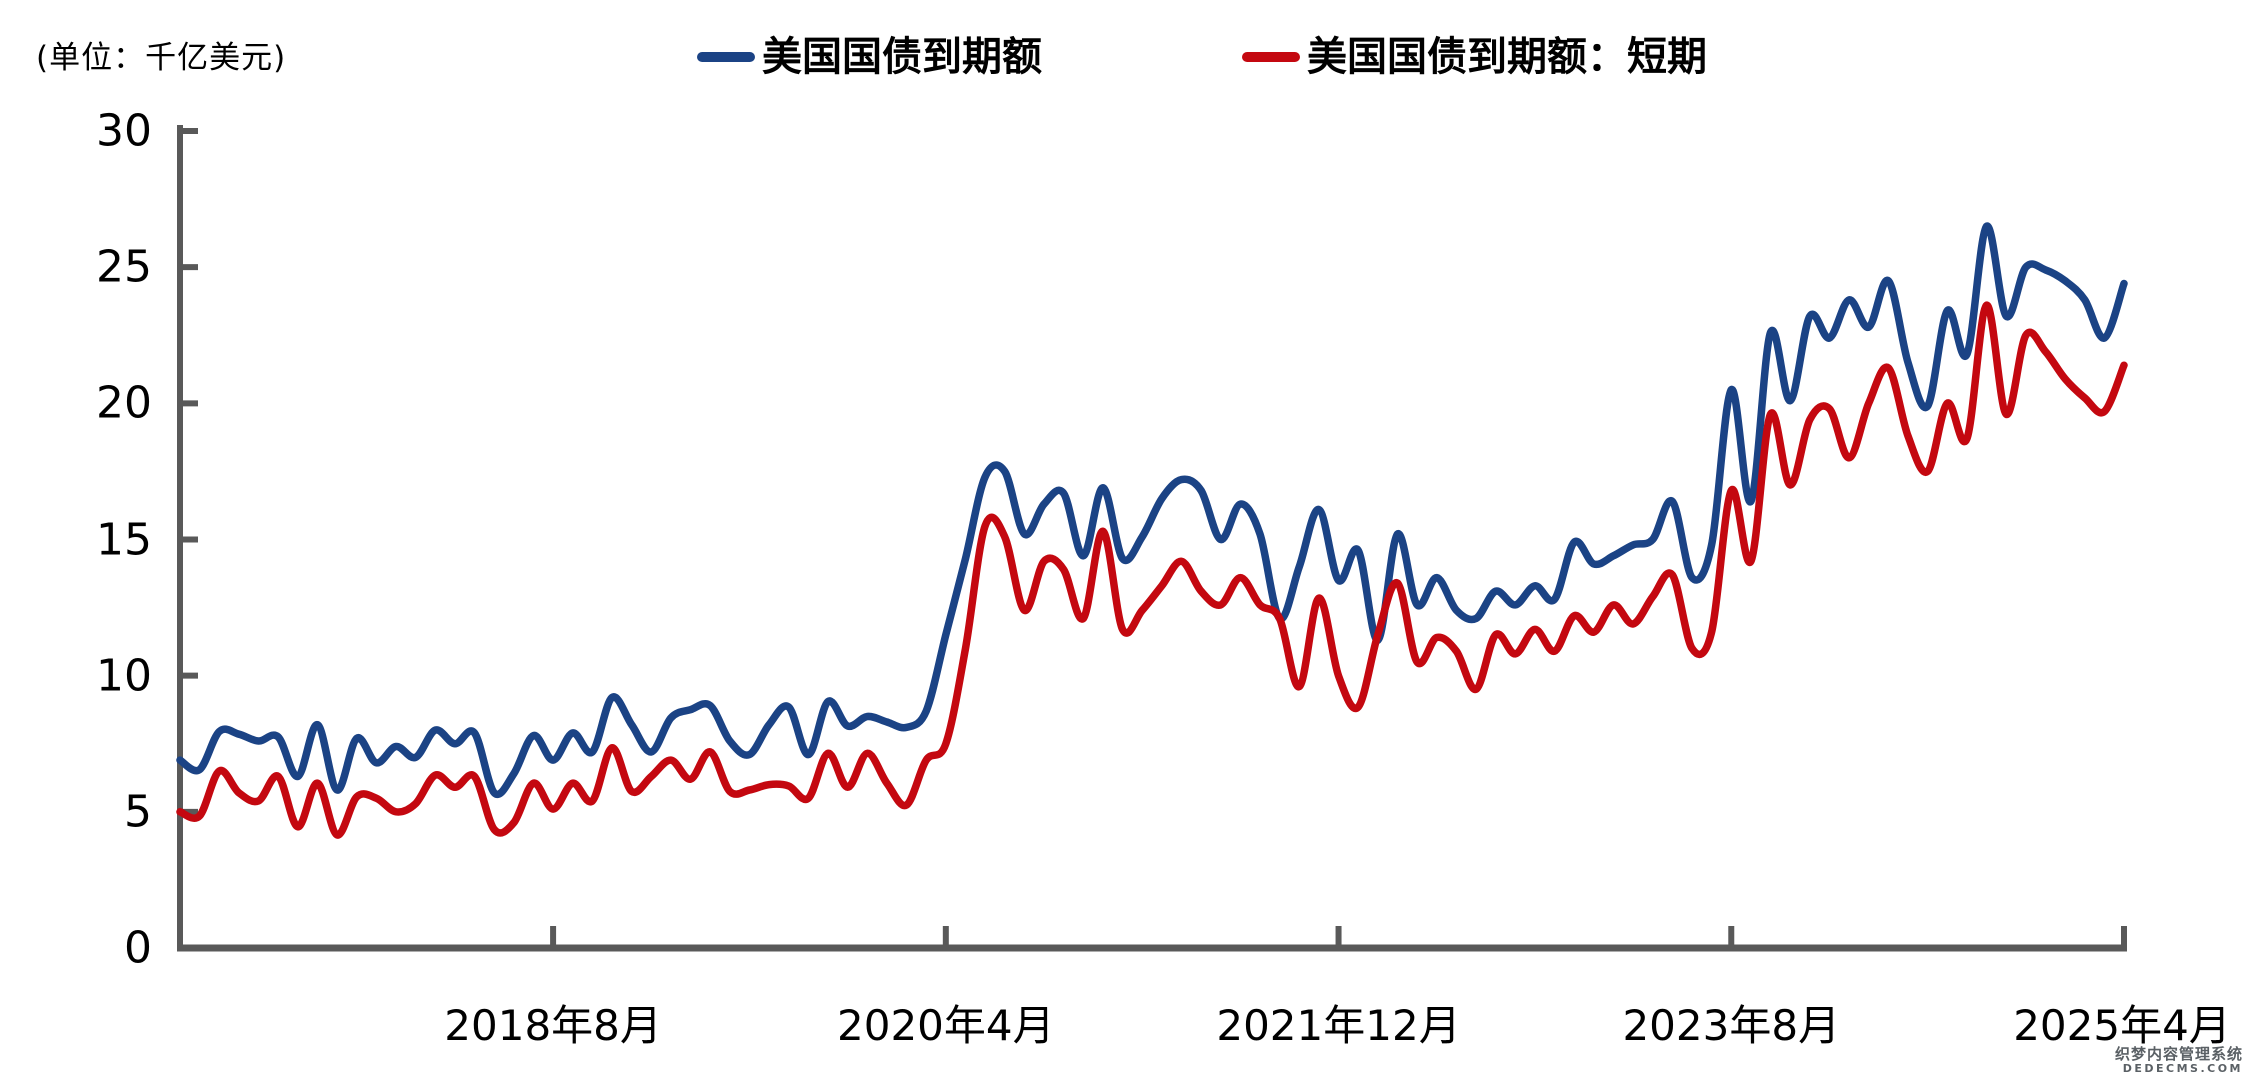 The width and height of the screenshot is (2246, 1079). I want to click on y-axis-tick-label: 15, so click(124, 539).